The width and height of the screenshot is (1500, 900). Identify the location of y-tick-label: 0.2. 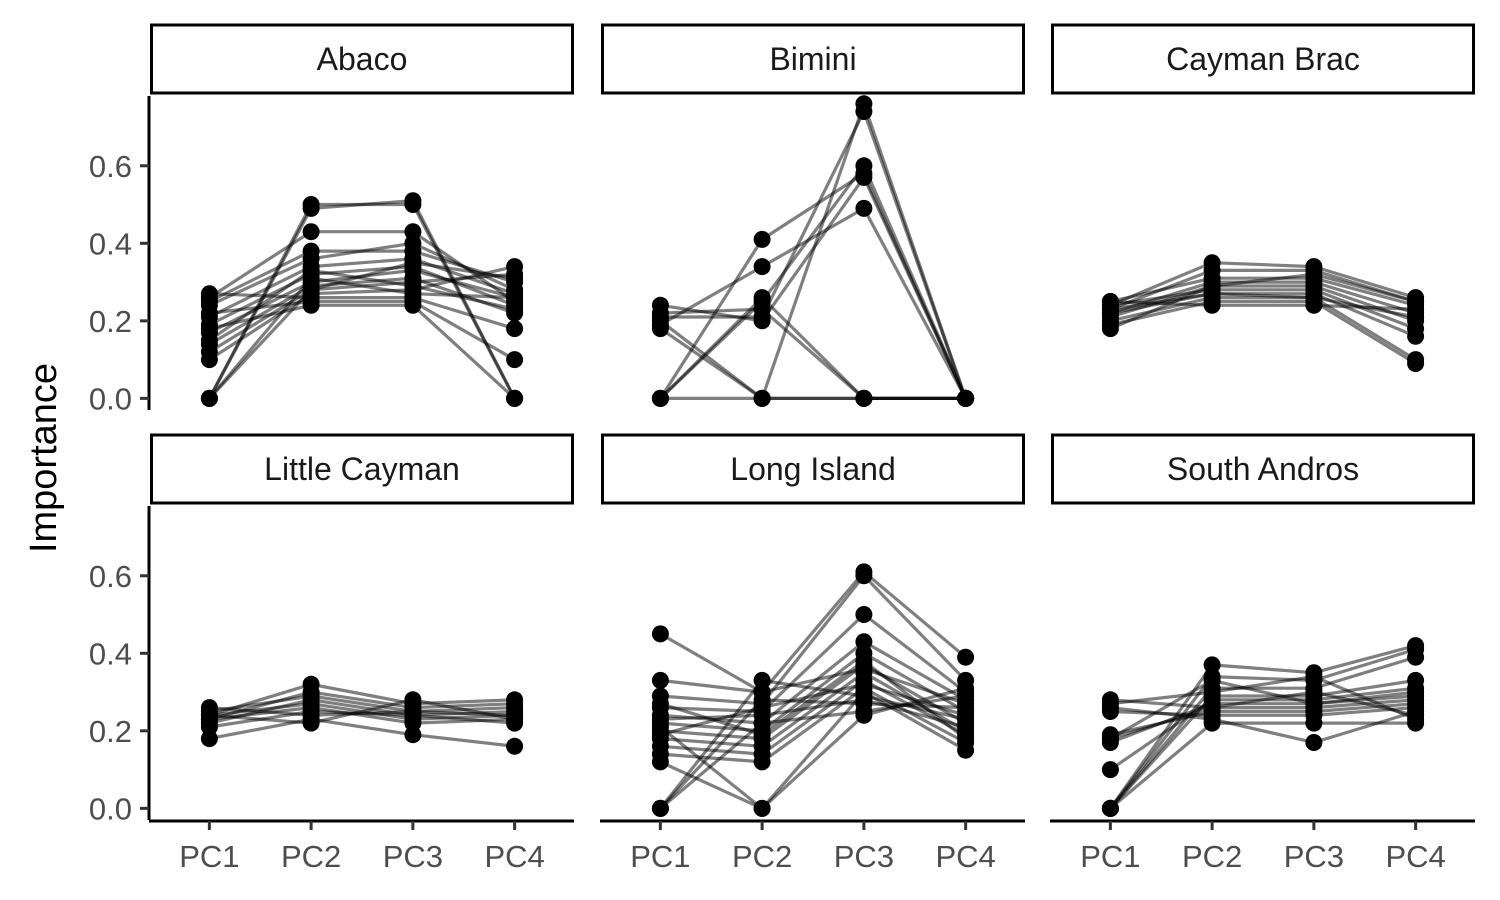
(110, 321).